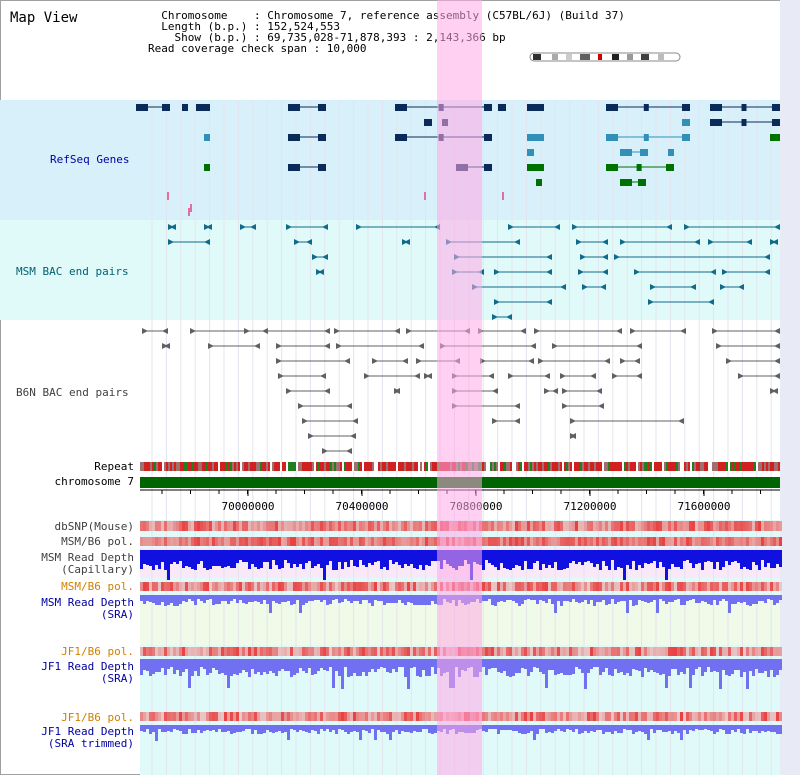 This screenshot has width=800, height=775. What do you see at coordinates (459, 387) in the screenshot?
I see `selection-highlight` at bounding box center [459, 387].